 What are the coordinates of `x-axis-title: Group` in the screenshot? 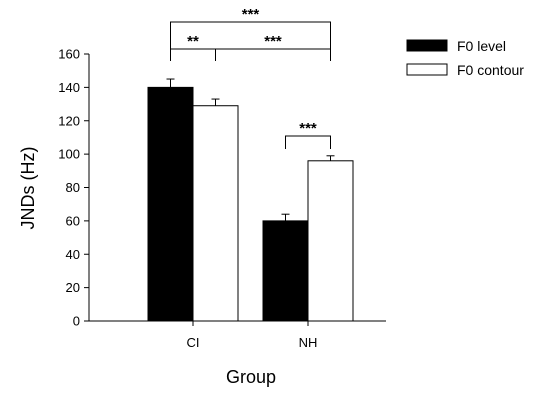 It's located at (251, 377).